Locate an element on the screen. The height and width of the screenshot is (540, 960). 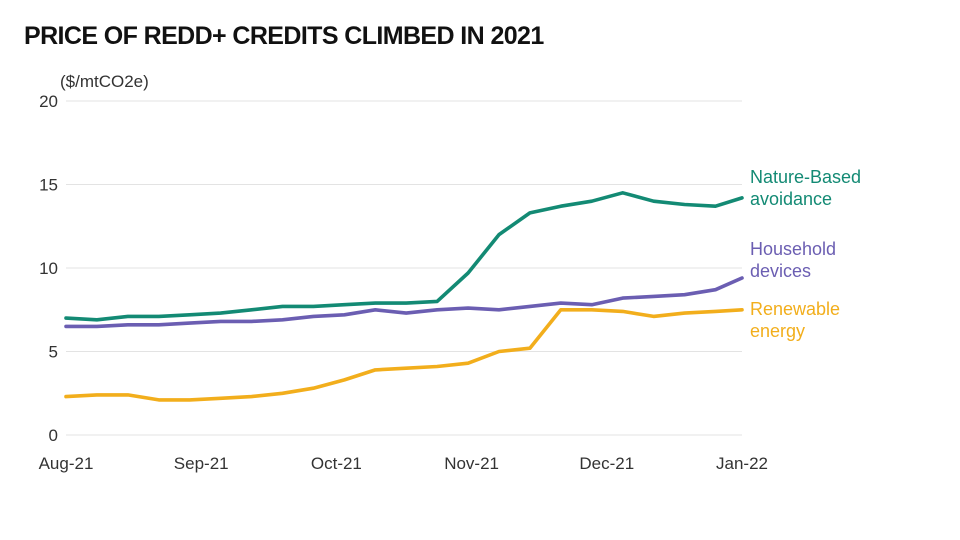
y-axis-unit-label: ($/mtCO2e) is located at coordinates (104, 81).